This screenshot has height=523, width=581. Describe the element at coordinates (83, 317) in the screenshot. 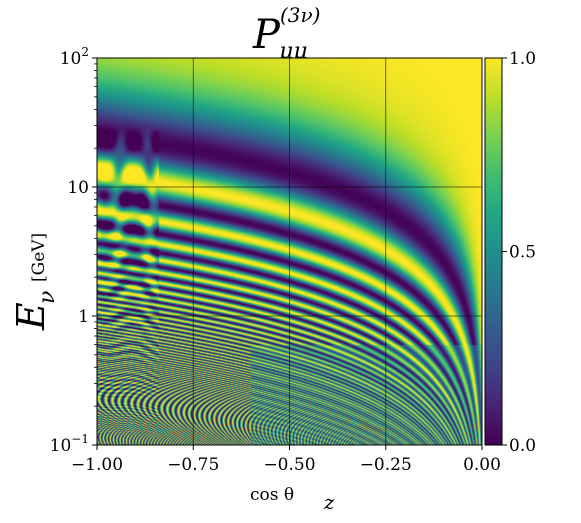

I see `y-tick-label: 1` at that location.